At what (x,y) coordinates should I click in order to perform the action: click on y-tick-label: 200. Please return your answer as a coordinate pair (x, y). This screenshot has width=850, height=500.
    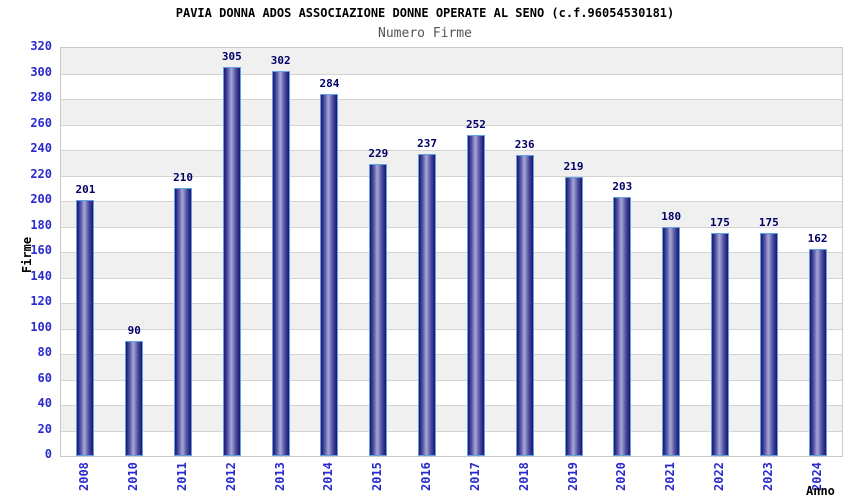
    Looking at the image, I should click on (41, 199).